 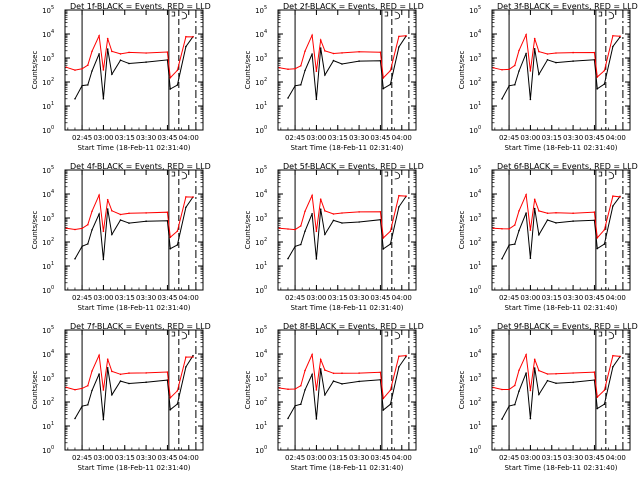 I want to click on y-tick-exponent: 5, so click(x=479, y=8).